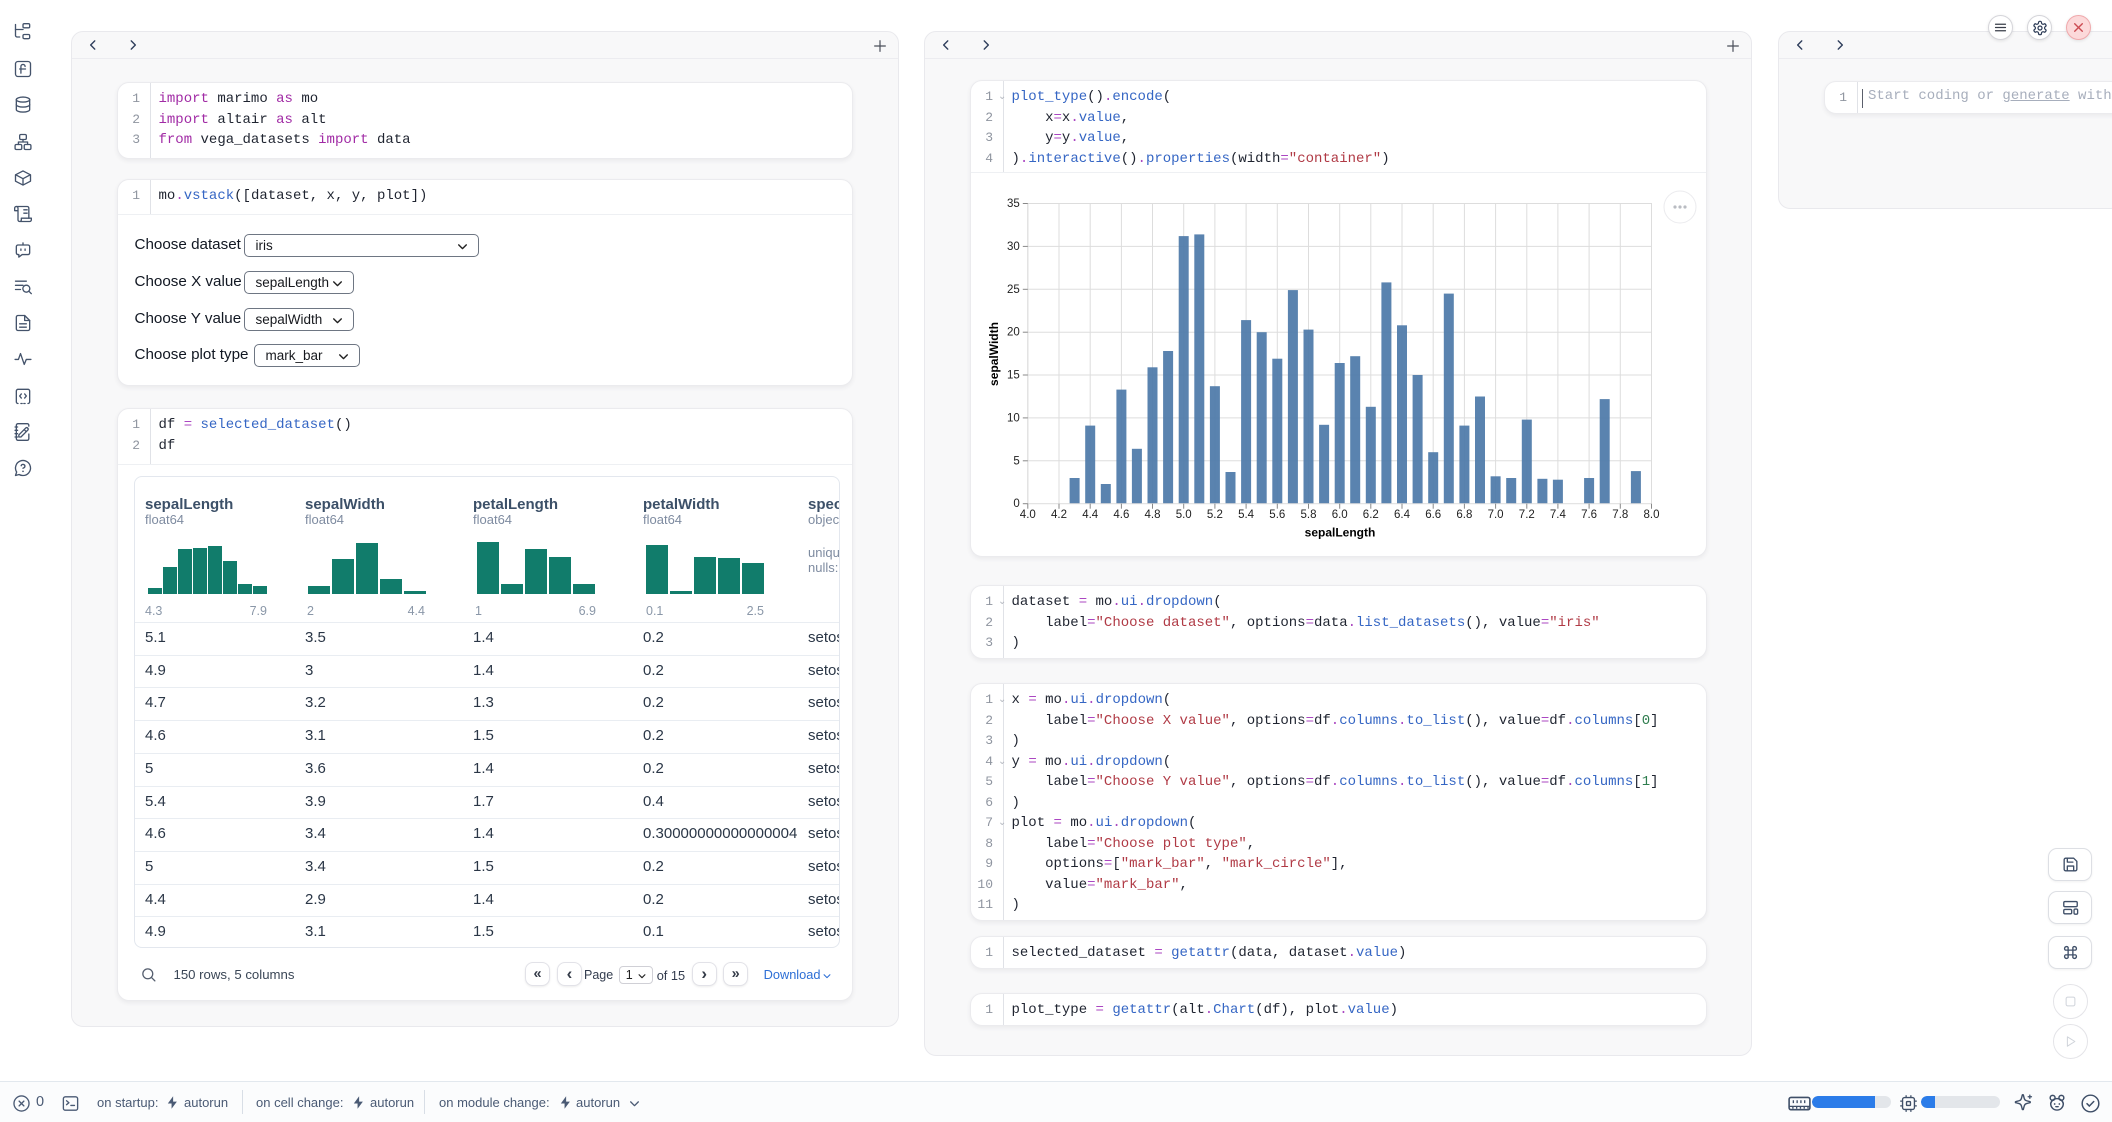  What do you see at coordinates (1558, 515) in the screenshot?
I see `svg-text: 7.4` at bounding box center [1558, 515].